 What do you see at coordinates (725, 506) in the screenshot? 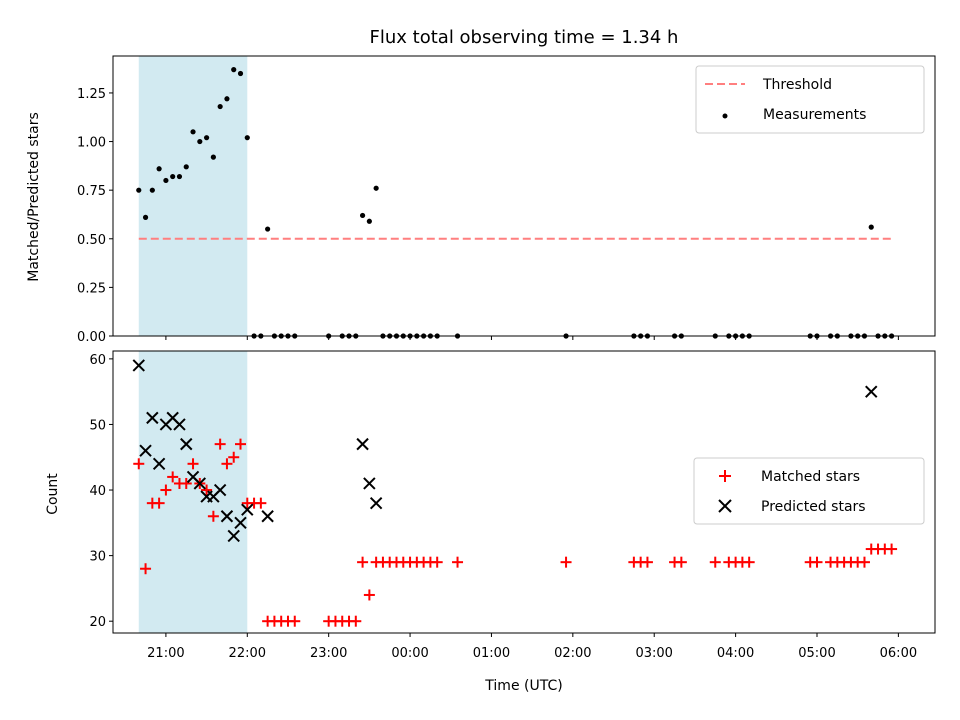
I see `predicted-legend-swatch` at bounding box center [725, 506].